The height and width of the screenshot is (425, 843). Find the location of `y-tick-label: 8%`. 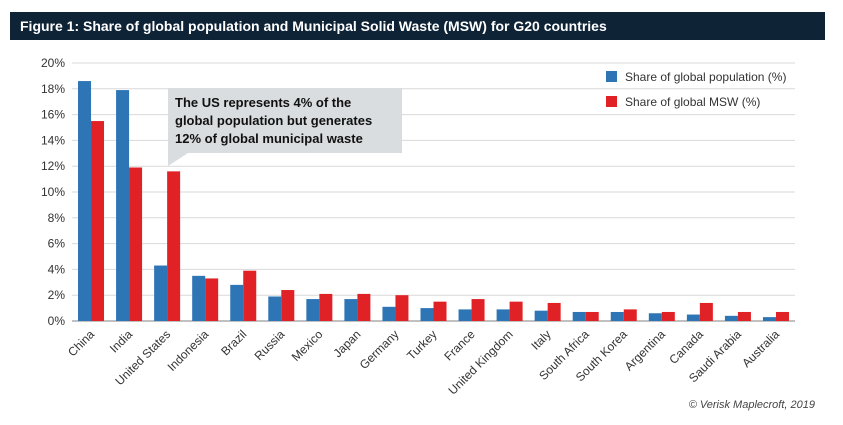

y-tick-label: 8% is located at coordinates (57, 218).